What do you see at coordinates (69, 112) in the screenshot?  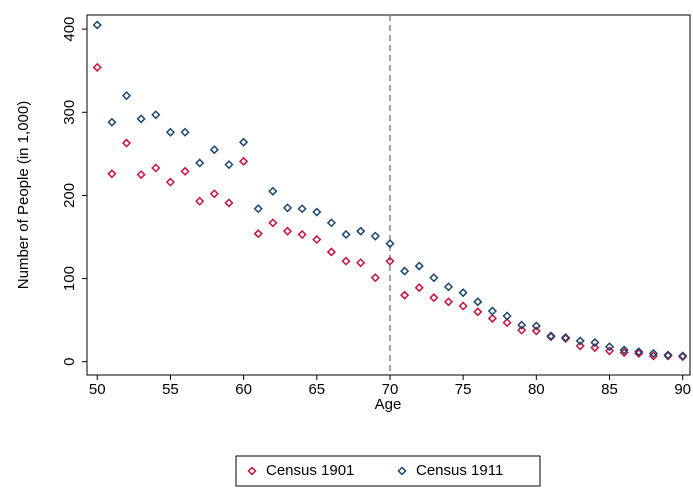 I see `y-tick-label: 300` at bounding box center [69, 112].